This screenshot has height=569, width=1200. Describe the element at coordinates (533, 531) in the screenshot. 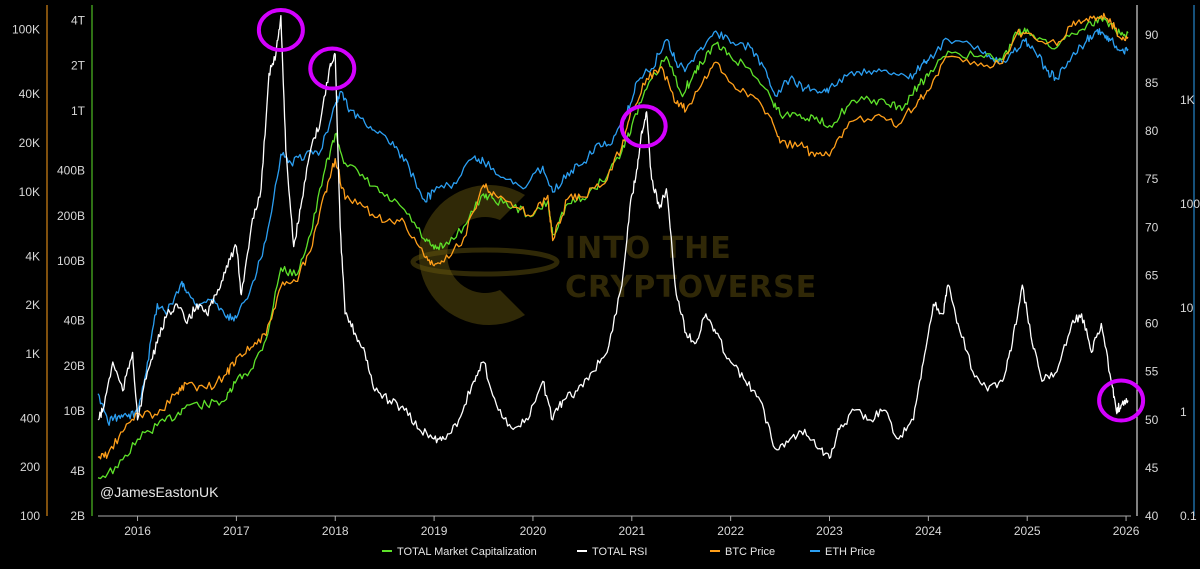

I see `x-tick-label: 2020` at that location.